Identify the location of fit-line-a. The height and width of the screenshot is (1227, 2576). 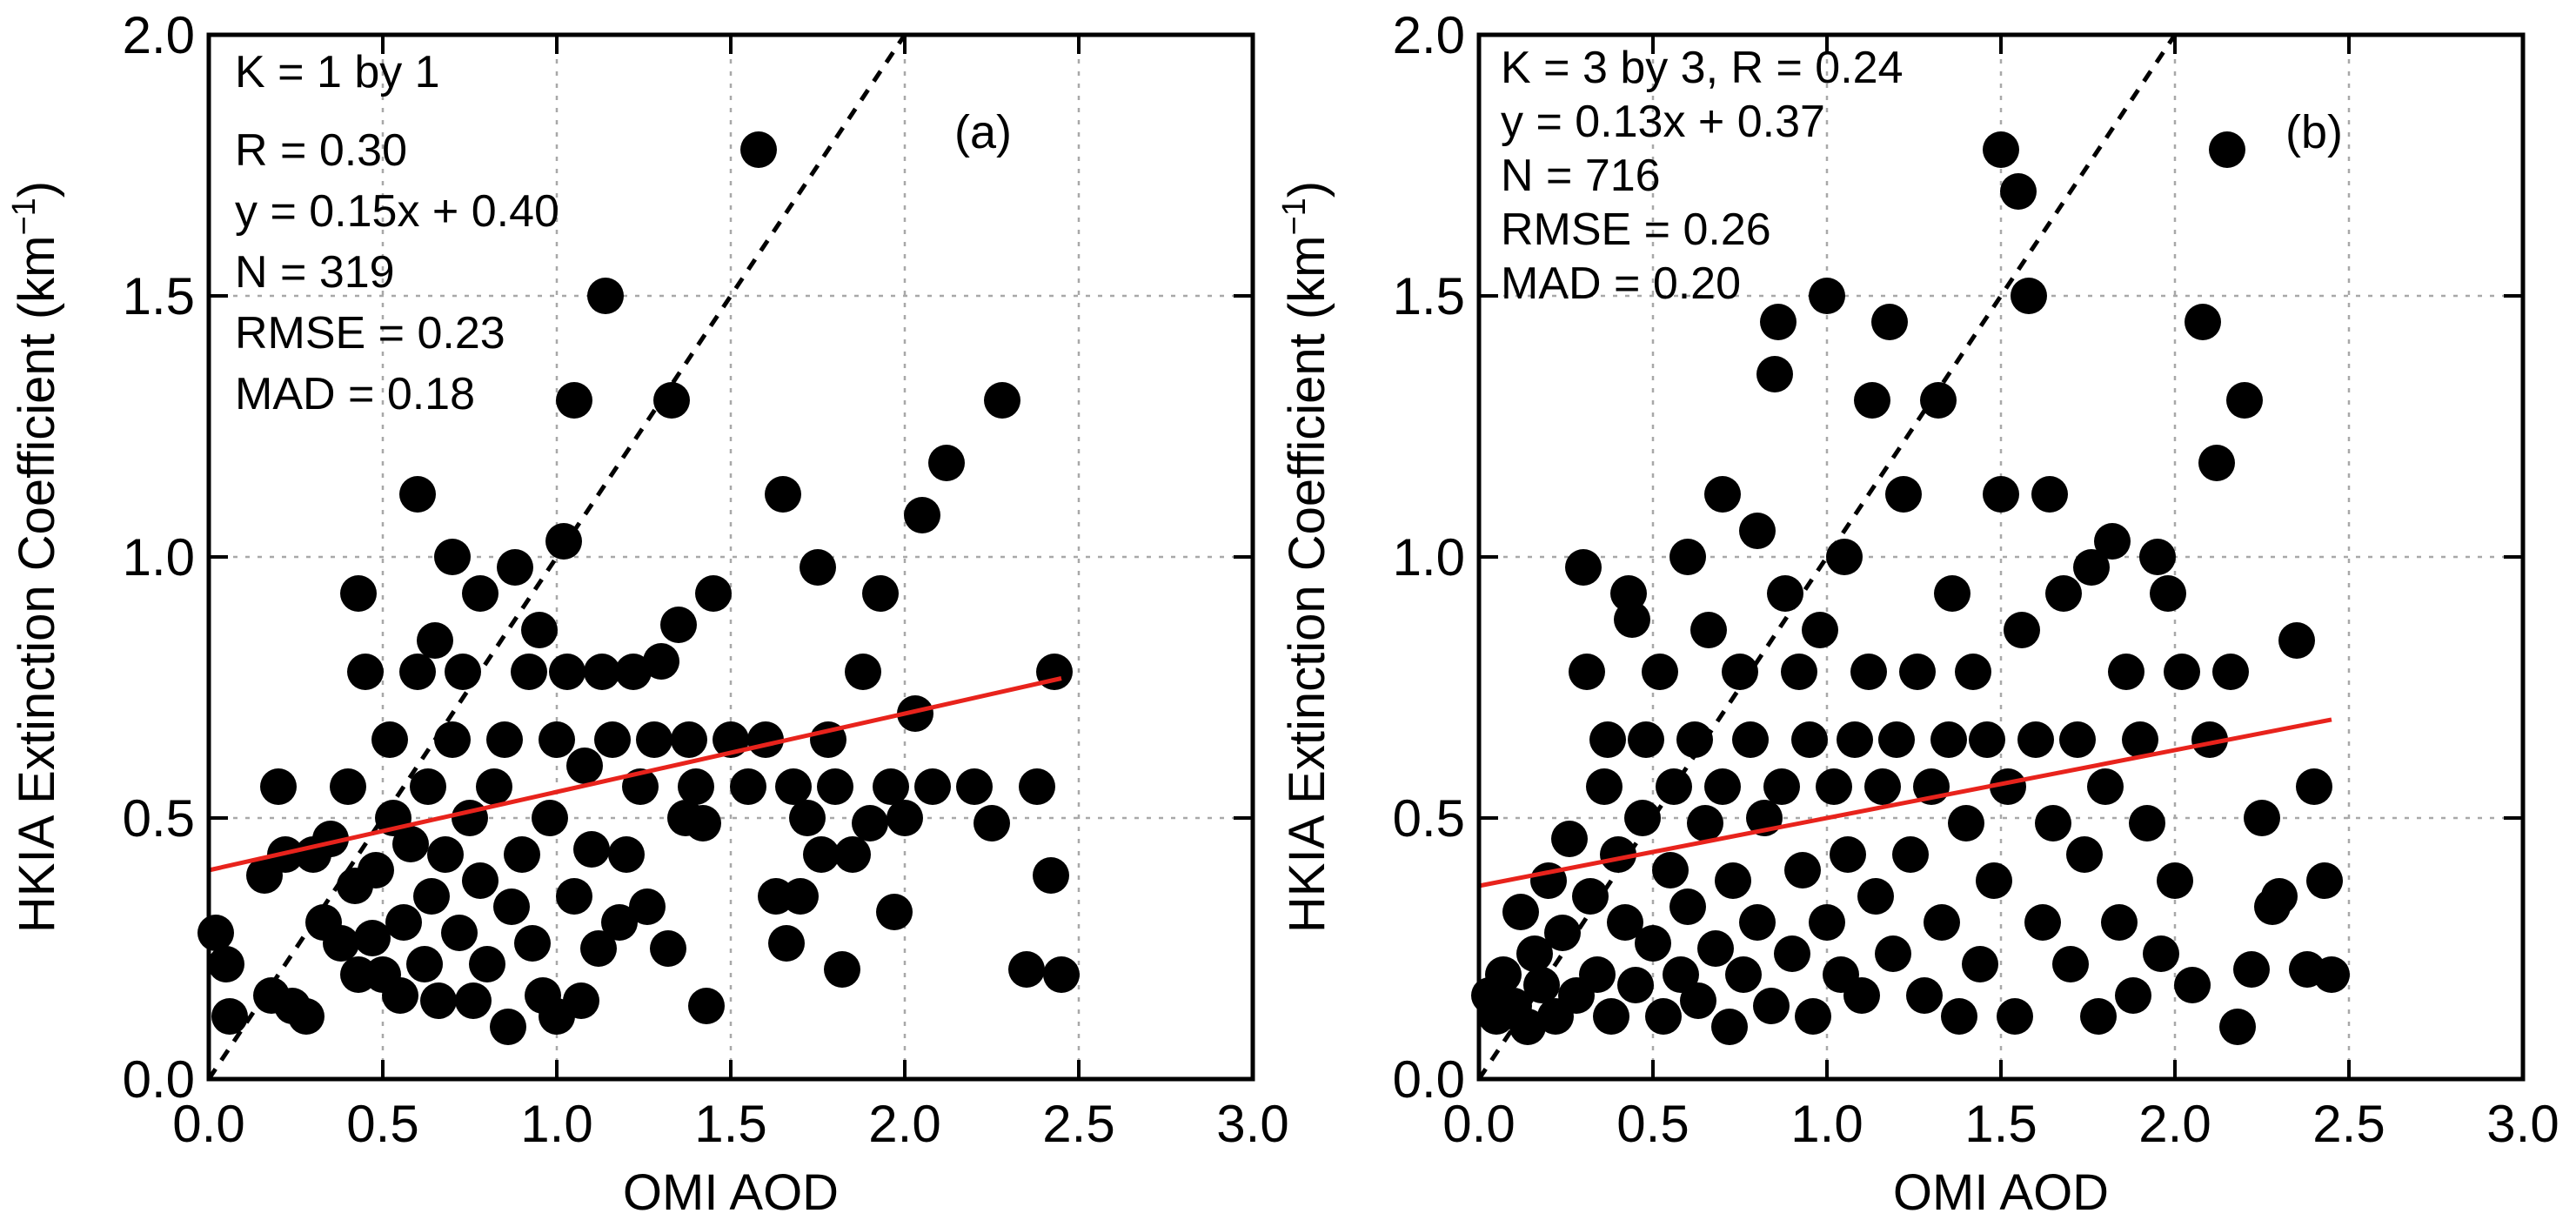
(635, 775).